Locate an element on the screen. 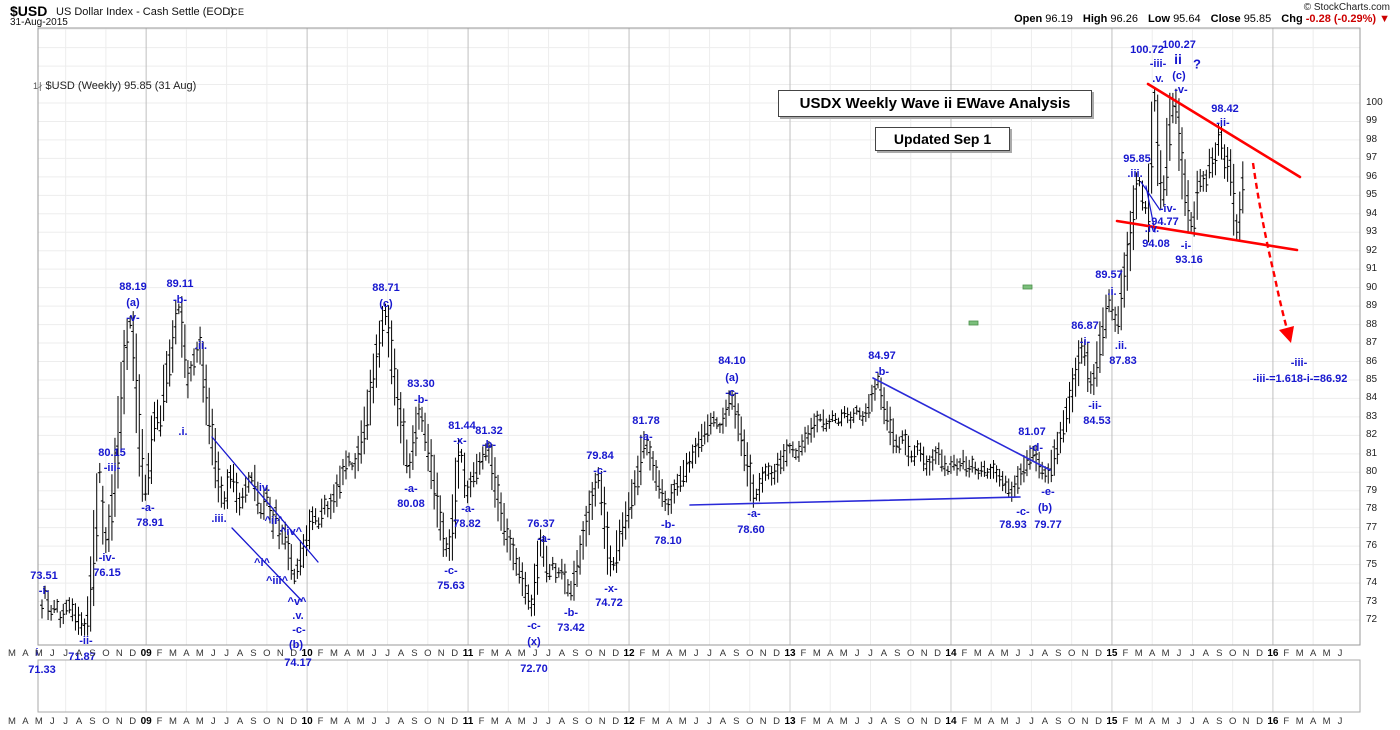 This screenshot has height=730, width=1400. high-value: 96.26 is located at coordinates (1124, 19).